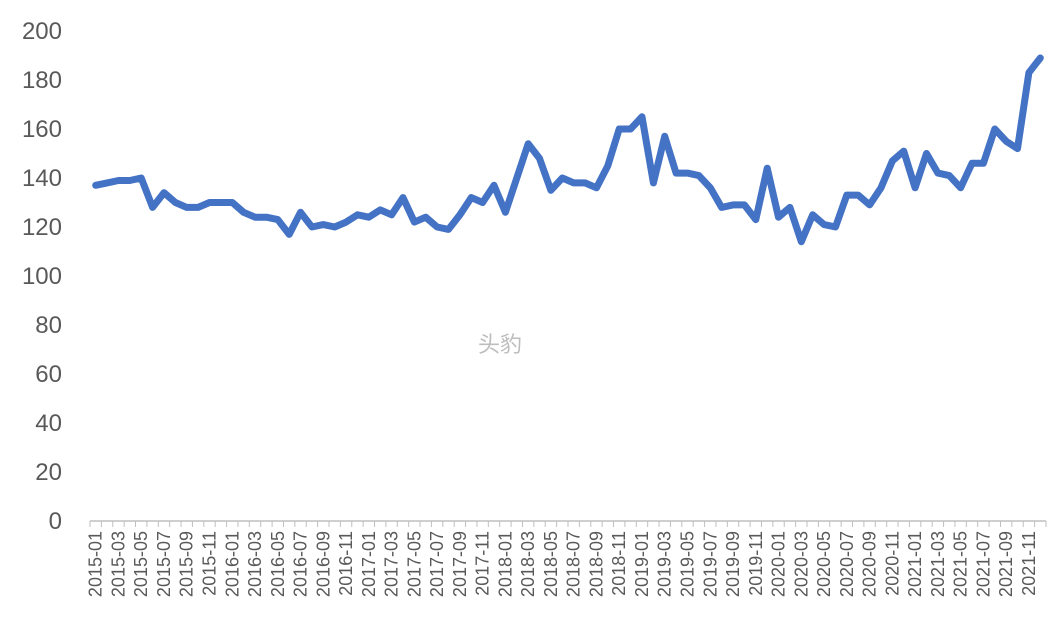  What do you see at coordinates (392, 564) in the screenshot?
I see `x-tick-label: 2017-03` at bounding box center [392, 564].